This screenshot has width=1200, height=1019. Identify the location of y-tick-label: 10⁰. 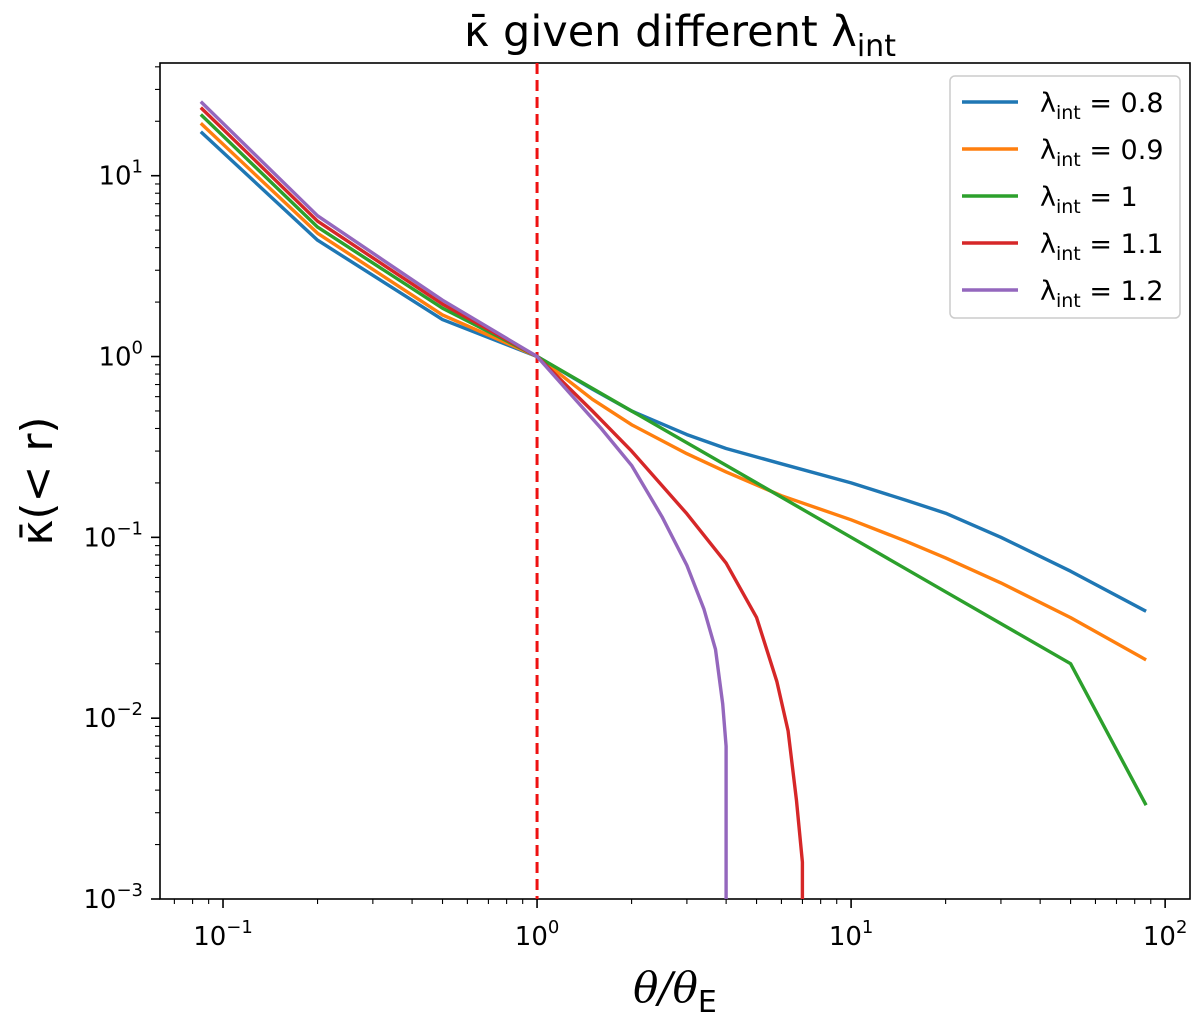
(120, 355).